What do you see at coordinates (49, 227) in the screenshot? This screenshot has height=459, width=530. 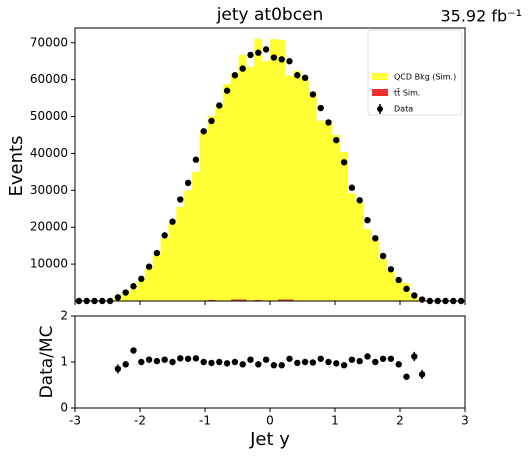 I see `y-tick-label: 20000` at bounding box center [49, 227].